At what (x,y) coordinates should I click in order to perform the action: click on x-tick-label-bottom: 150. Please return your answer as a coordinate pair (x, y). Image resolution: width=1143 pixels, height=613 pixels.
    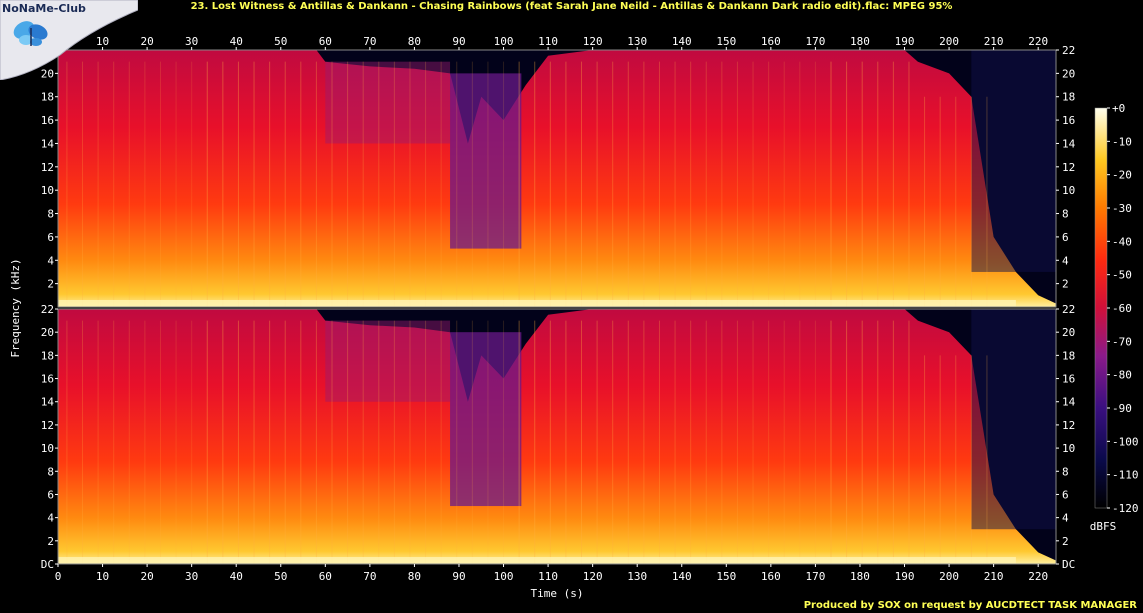
    Looking at the image, I should click on (726, 576).